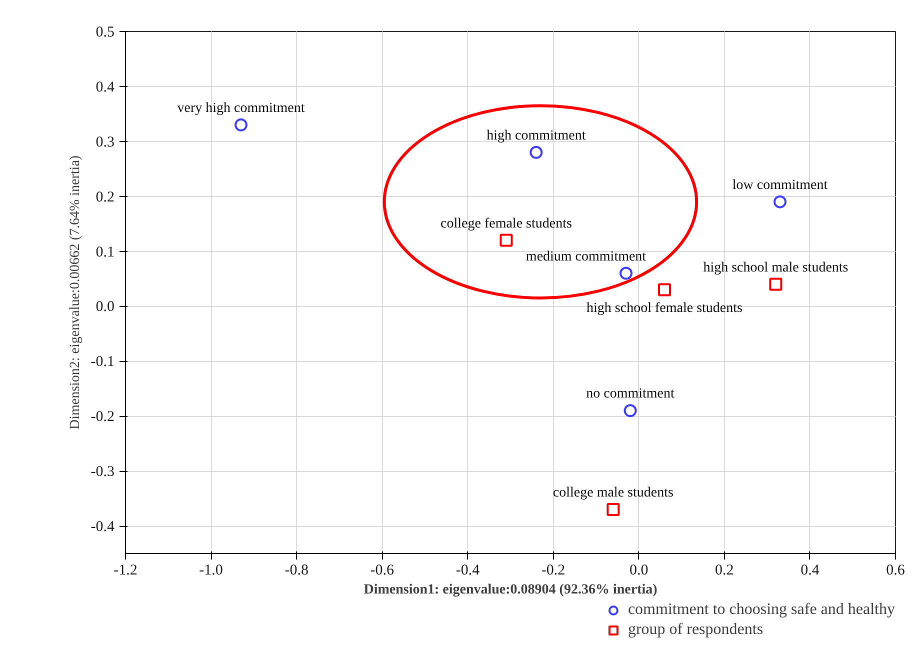 The height and width of the screenshot is (664, 917). I want to click on y-tick-label: 0.3, so click(105, 142).